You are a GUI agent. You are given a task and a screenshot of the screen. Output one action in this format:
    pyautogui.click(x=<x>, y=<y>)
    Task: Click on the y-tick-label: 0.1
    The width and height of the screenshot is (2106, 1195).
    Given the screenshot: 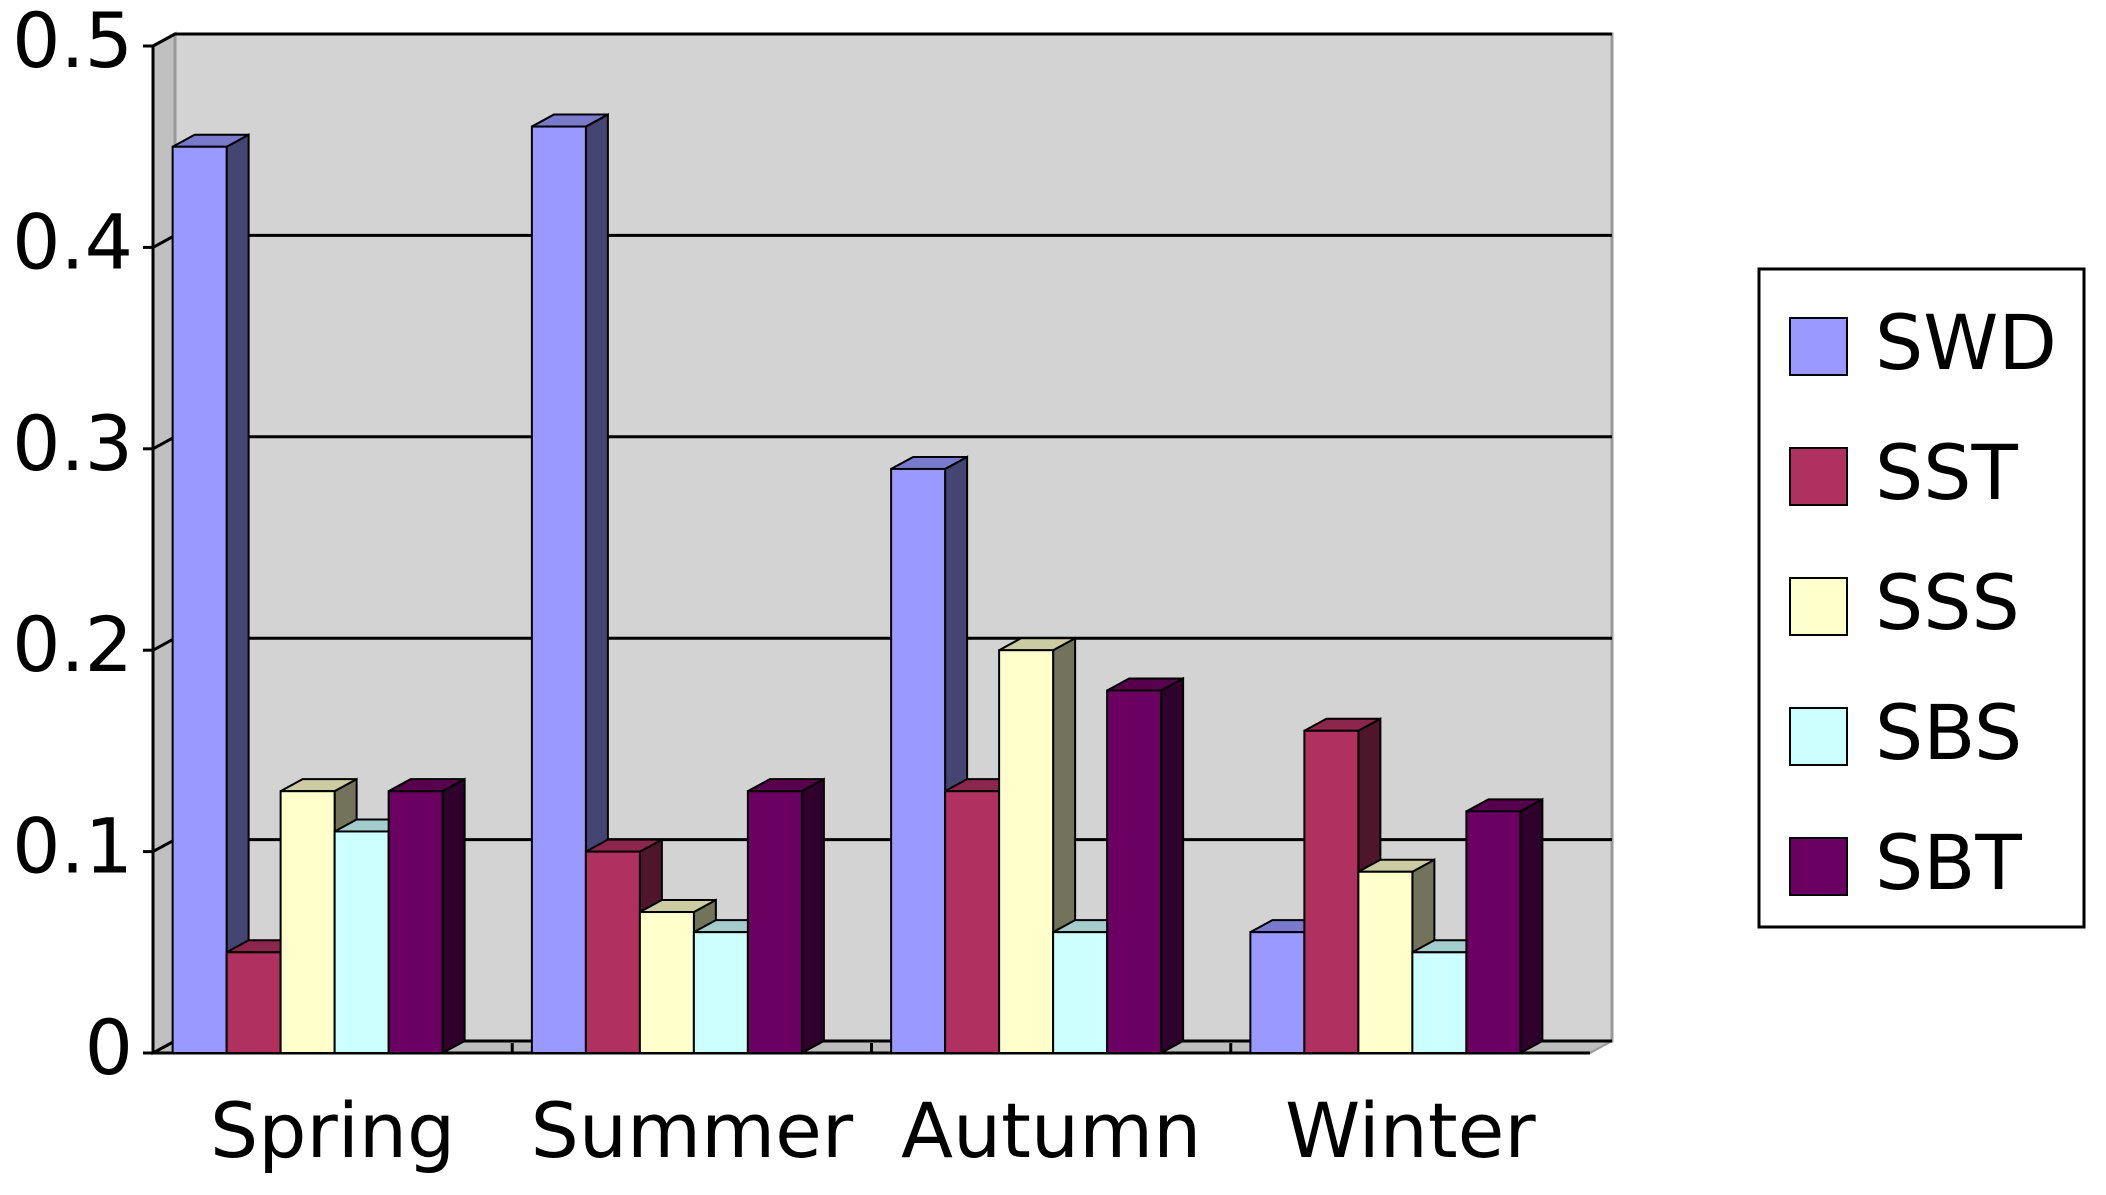 What is the action you would take?
    pyautogui.click(x=72, y=846)
    